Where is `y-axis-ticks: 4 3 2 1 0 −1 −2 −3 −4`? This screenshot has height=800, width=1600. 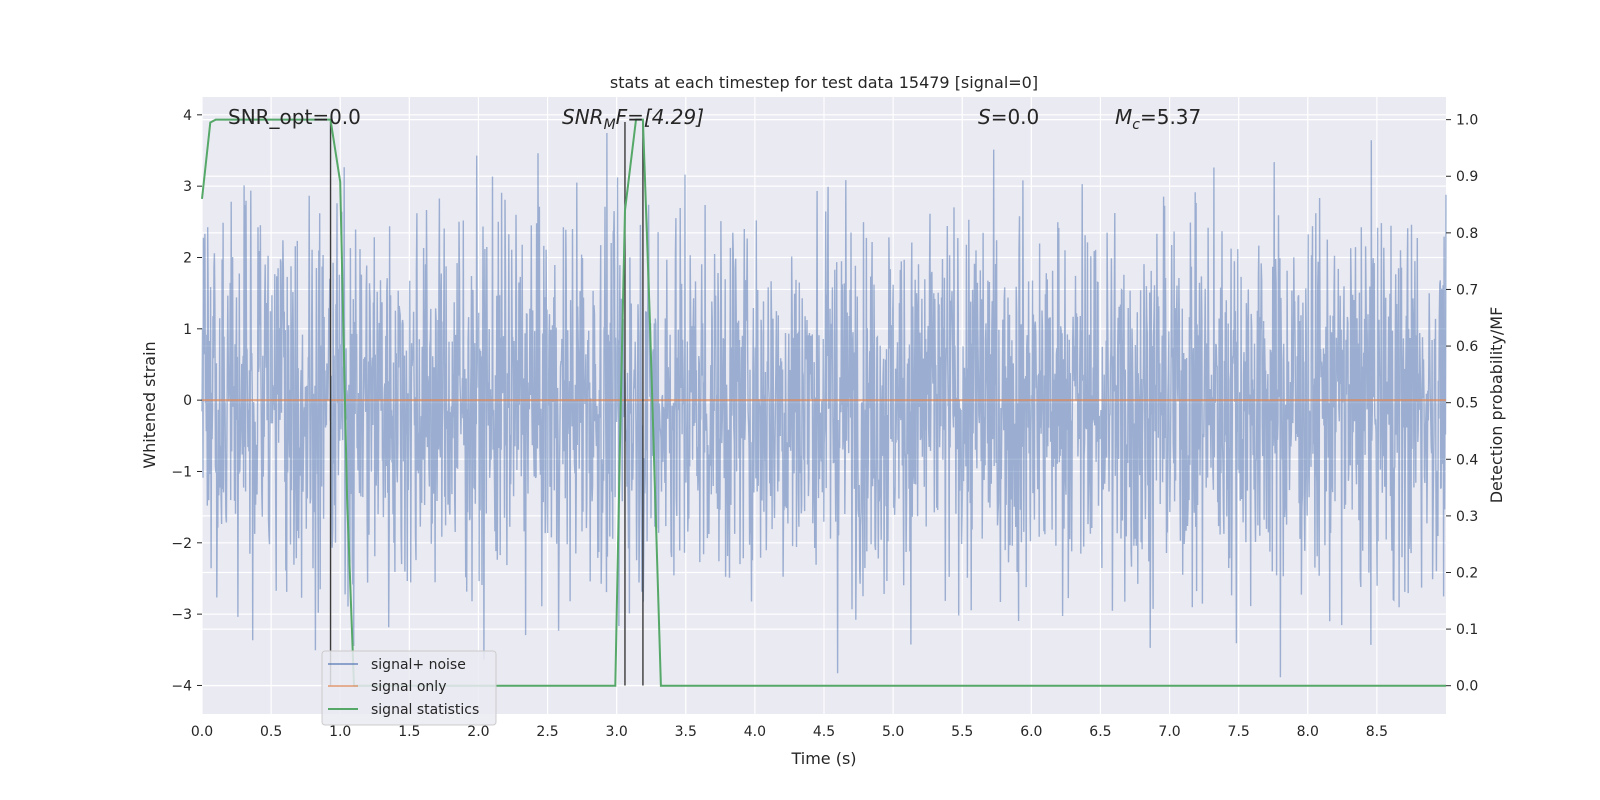
y-axis-ticks: 4 3 2 1 0 −1 −2 −3 −4 is located at coordinates (186, 401).